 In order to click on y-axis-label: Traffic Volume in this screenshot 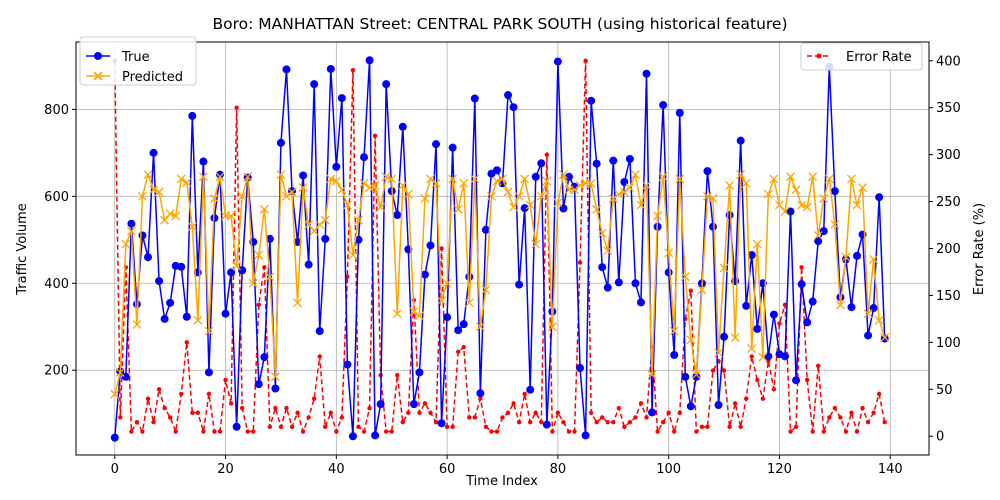, I will do `click(22, 249)`.